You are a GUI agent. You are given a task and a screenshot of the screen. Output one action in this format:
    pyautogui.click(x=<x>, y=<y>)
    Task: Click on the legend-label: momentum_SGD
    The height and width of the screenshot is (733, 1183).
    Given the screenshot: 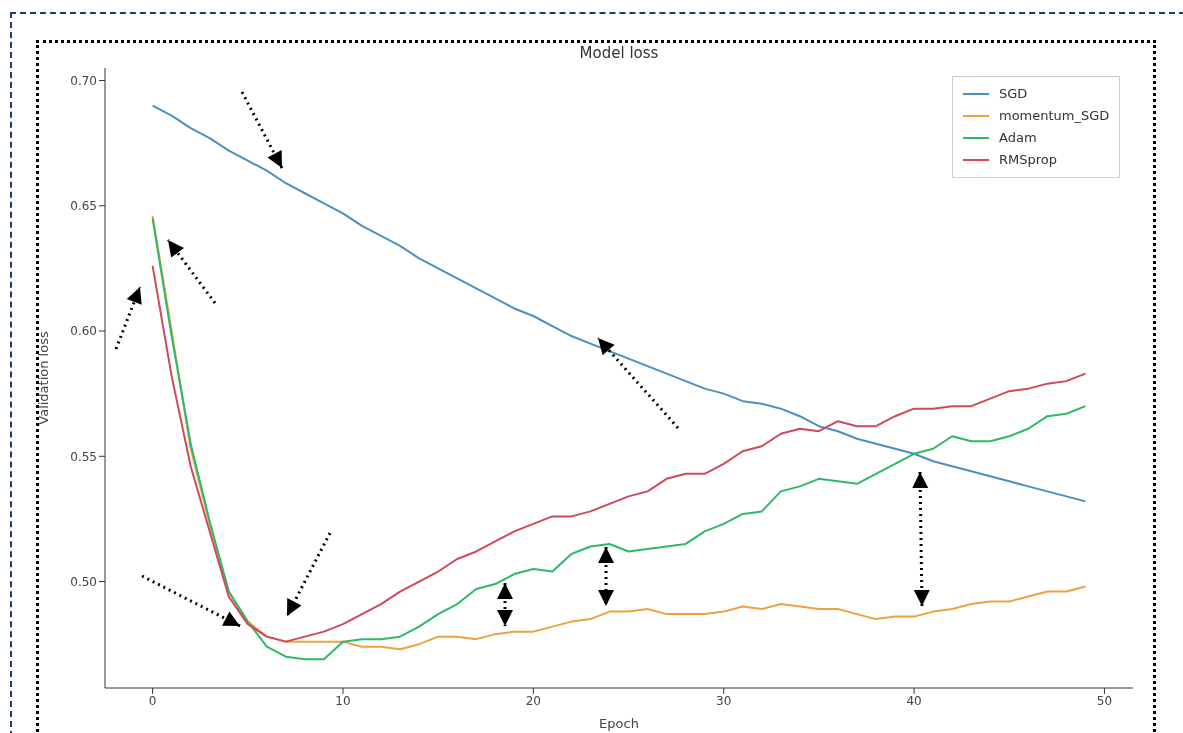 What is the action you would take?
    pyautogui.click(x=1054, y=116)
    